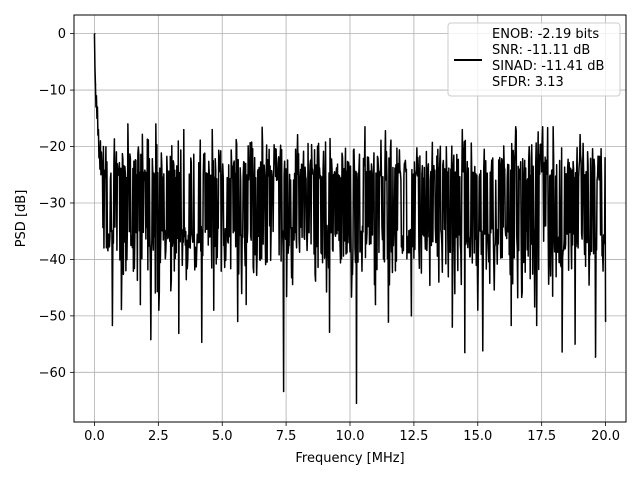 The image size is (640, 485). I want to click on legend-entry-line: SNR: -11.11 dB, so click(541, 50).